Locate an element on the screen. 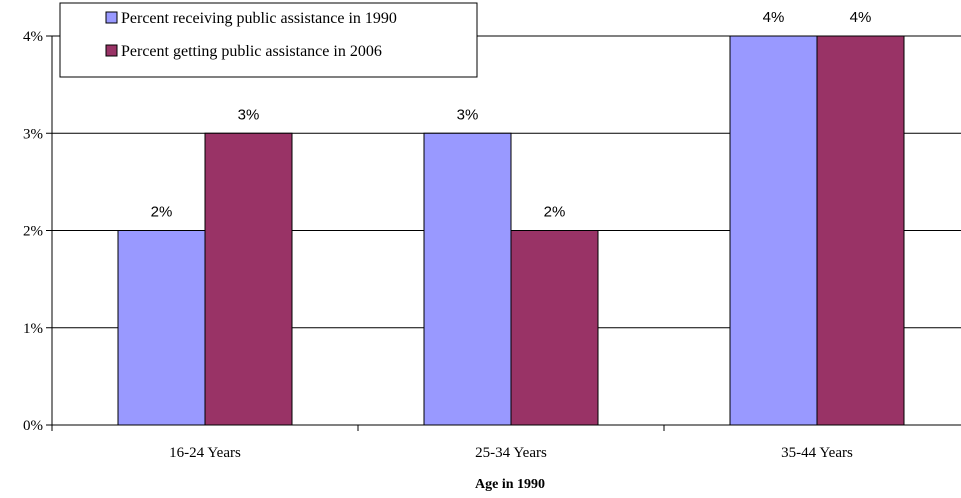  category-label: 35-44 Years is located at coordinates (817, 453).